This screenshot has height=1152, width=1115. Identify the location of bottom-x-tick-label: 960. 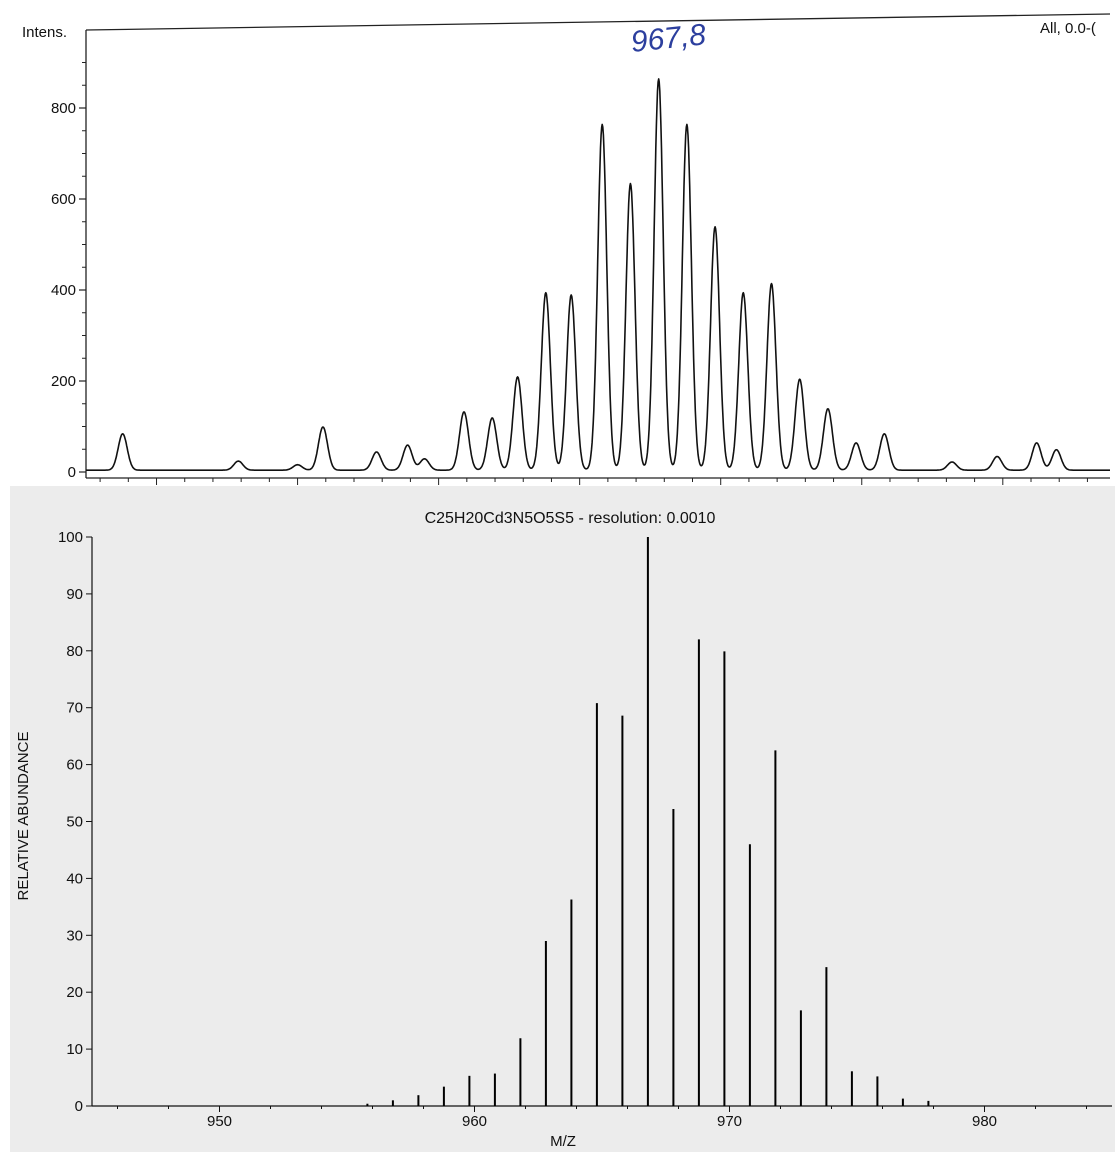
(474, 1121).